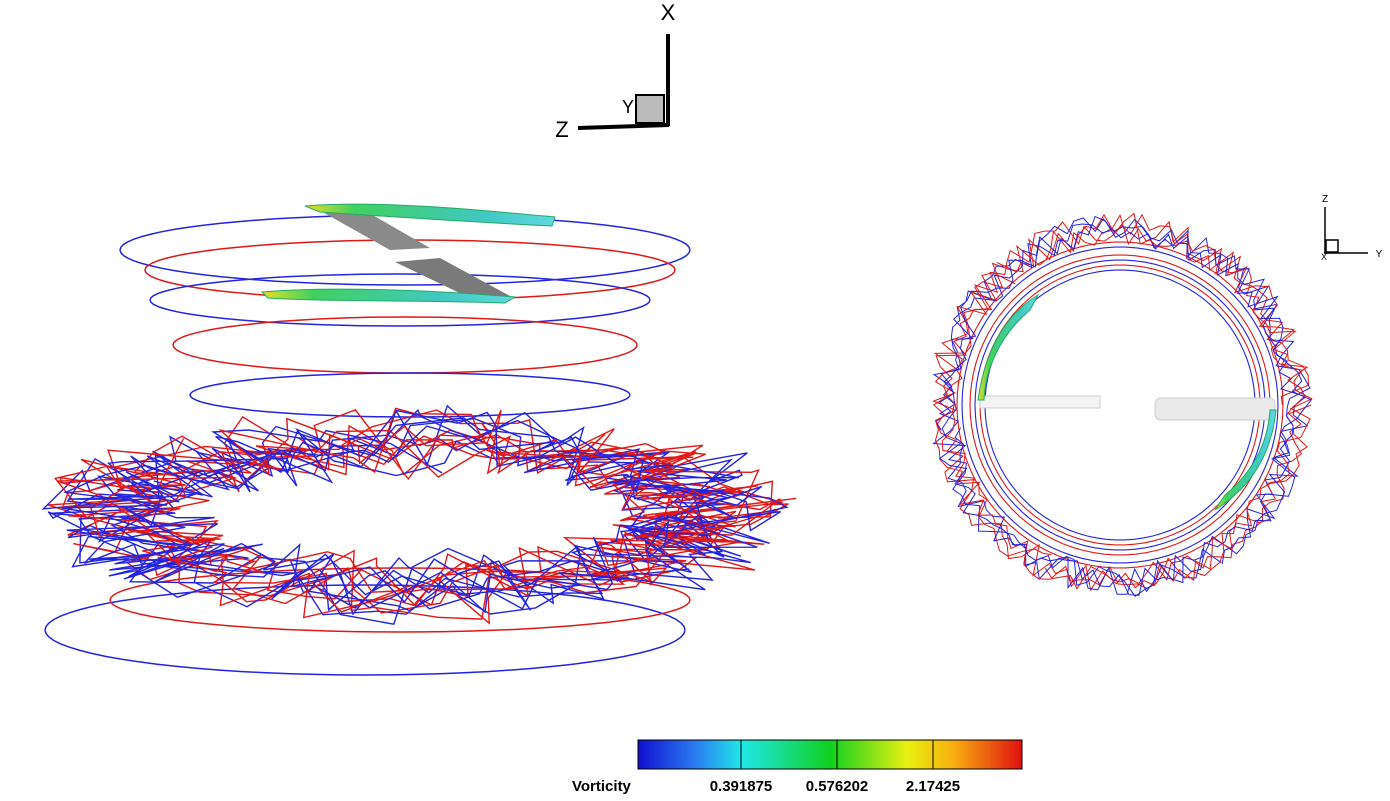 This screenshot has height=801, width=1390. Describe the element at coordinates (741, 786) in the screenshot. I see `colorbar-label: 0.391875` at that location.